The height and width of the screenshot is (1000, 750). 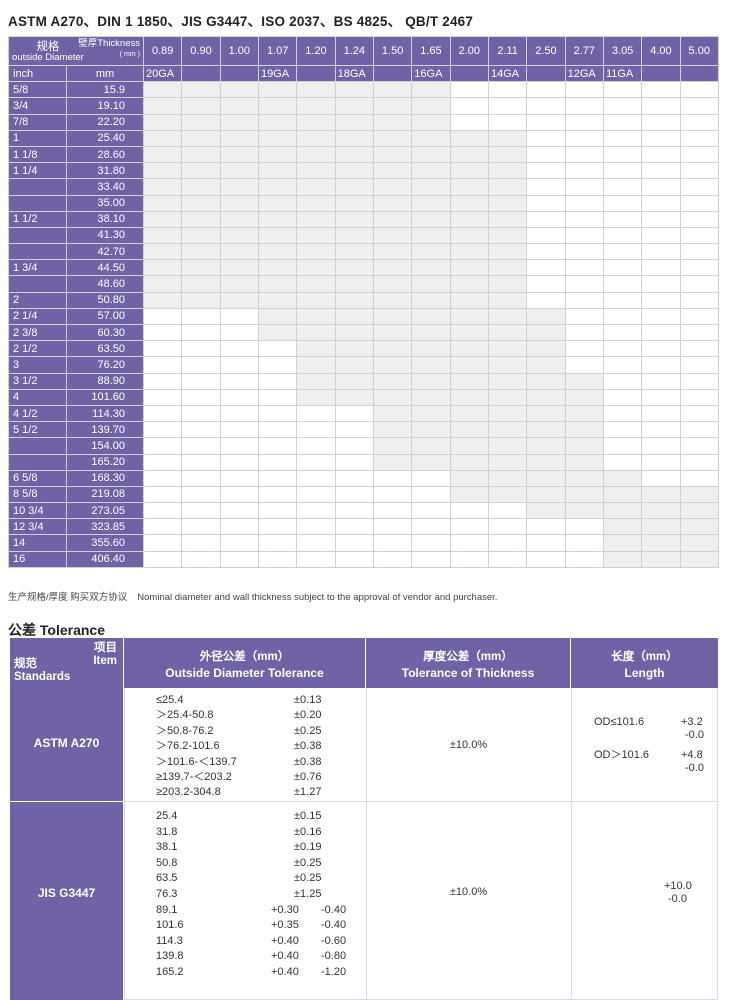 I want to click on astm-label: ASTM A270, so click(x=66, y=743).